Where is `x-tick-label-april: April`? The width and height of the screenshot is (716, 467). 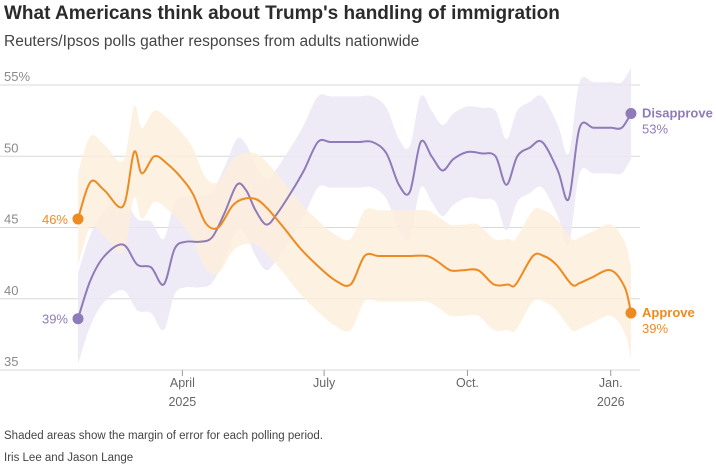 x-tick-label-april: April is located at coordinates (182, 383).